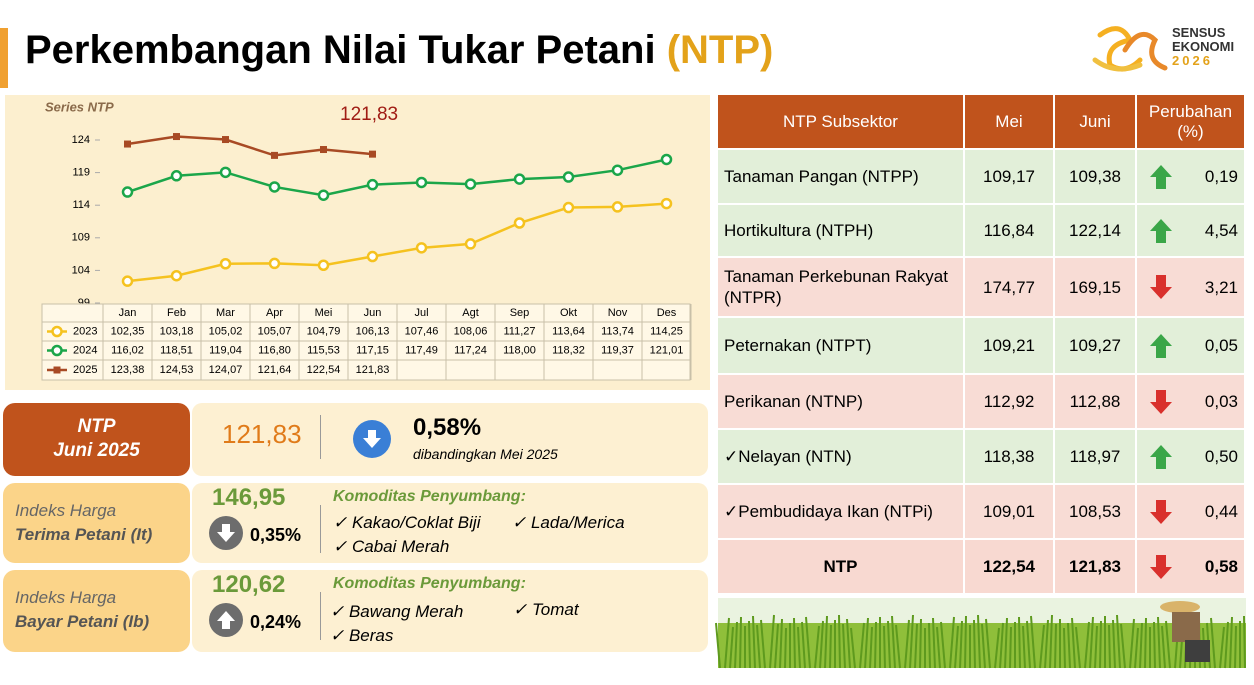 Image resolution: width=1254 pixels, height=685 pixels. What do you see at coordinates (1130, 49) in the screenshot?
I see `logo-mark` at bounding box center [1130, 49].